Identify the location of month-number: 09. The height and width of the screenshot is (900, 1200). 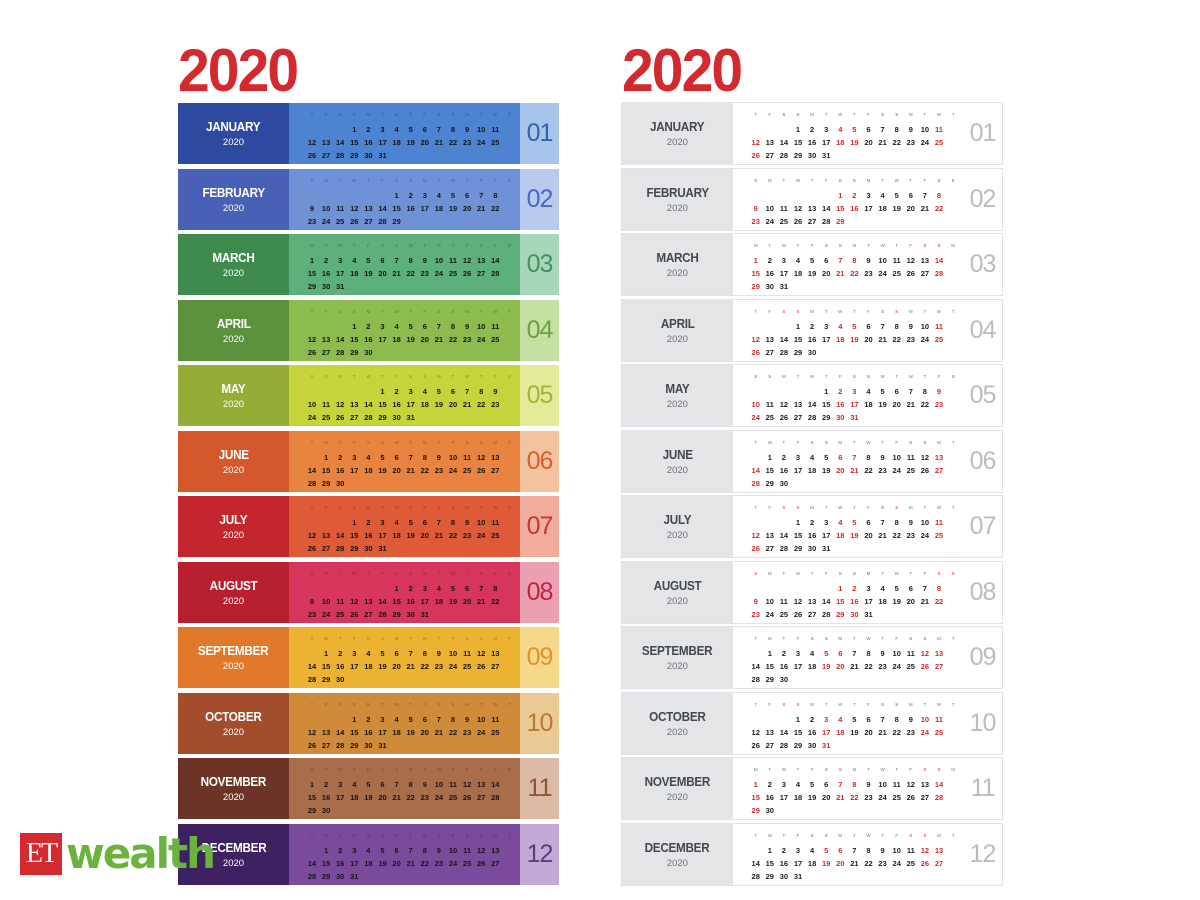
(983, 657).